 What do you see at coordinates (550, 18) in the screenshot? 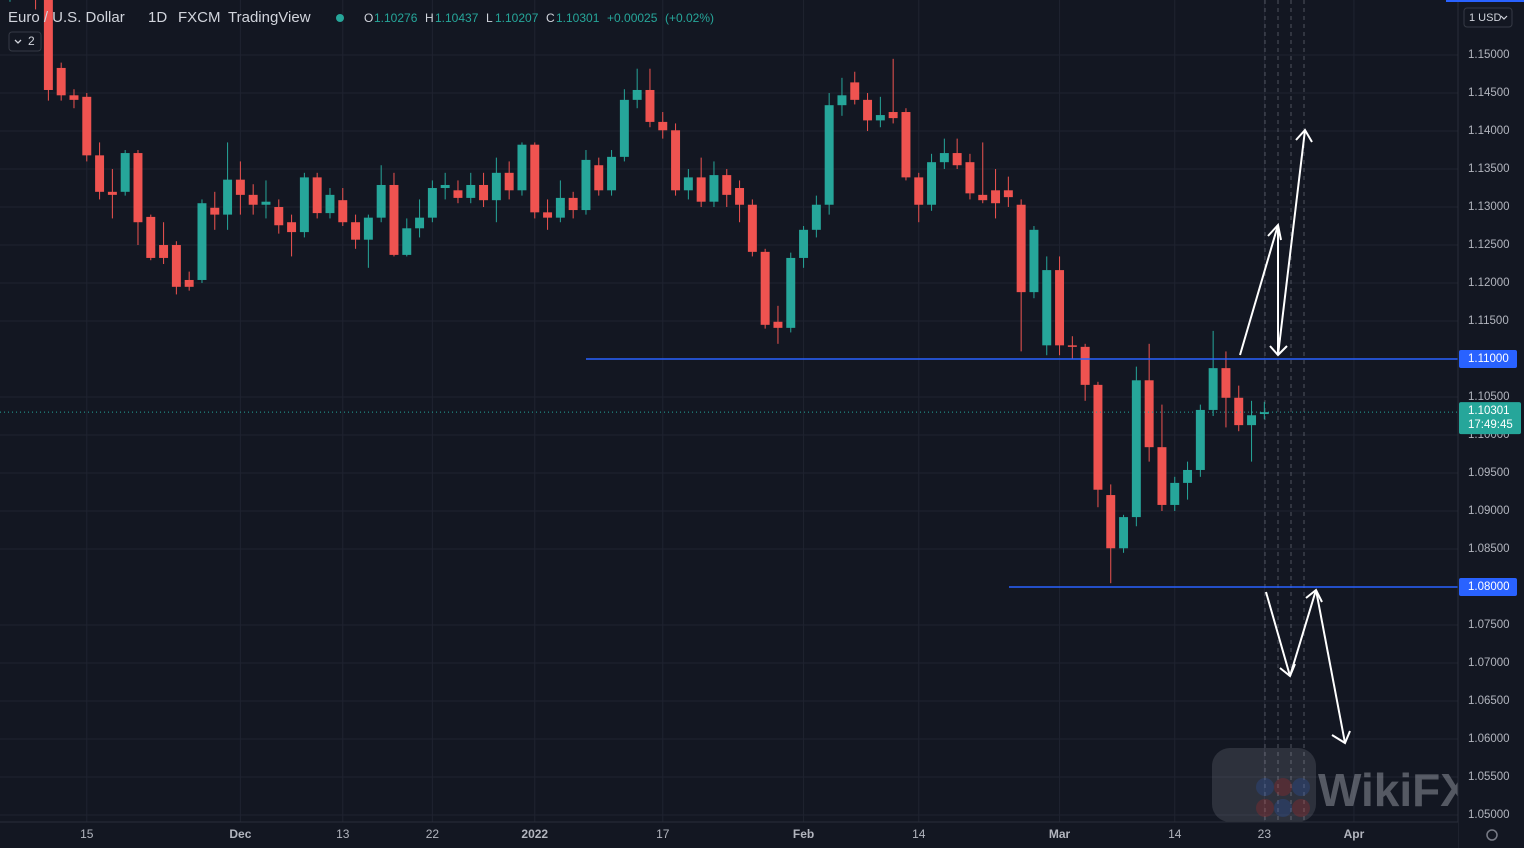
I see `ohlc-prefix: C` at bounding box center [550, 18].